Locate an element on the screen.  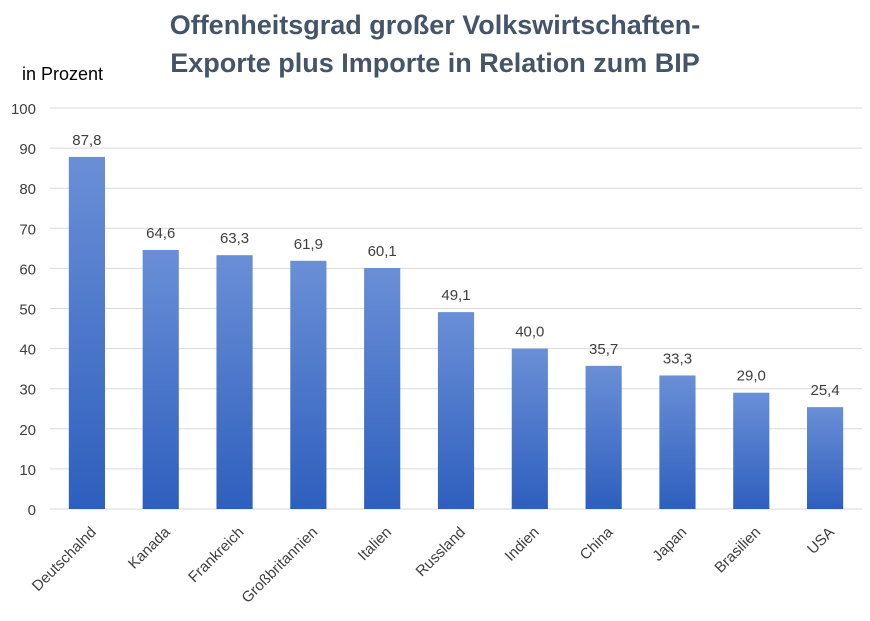
y-tick-label: 100 is located at coordinates (23, 109).